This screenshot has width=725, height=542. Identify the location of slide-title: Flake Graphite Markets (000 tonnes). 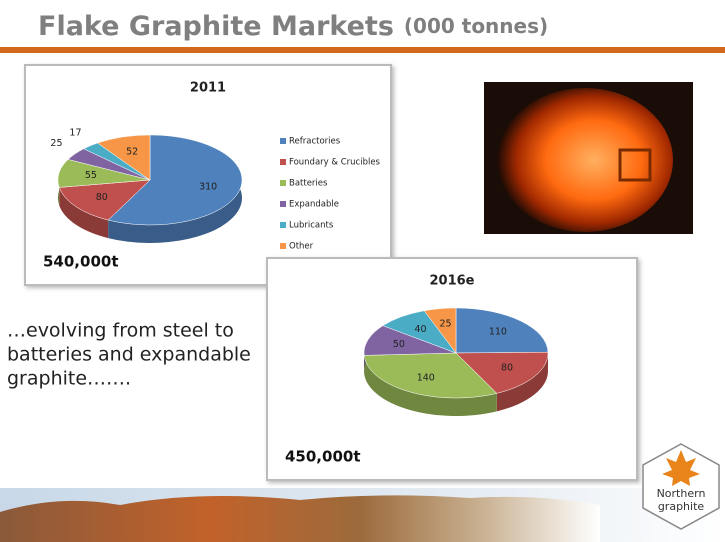
(293, 26).